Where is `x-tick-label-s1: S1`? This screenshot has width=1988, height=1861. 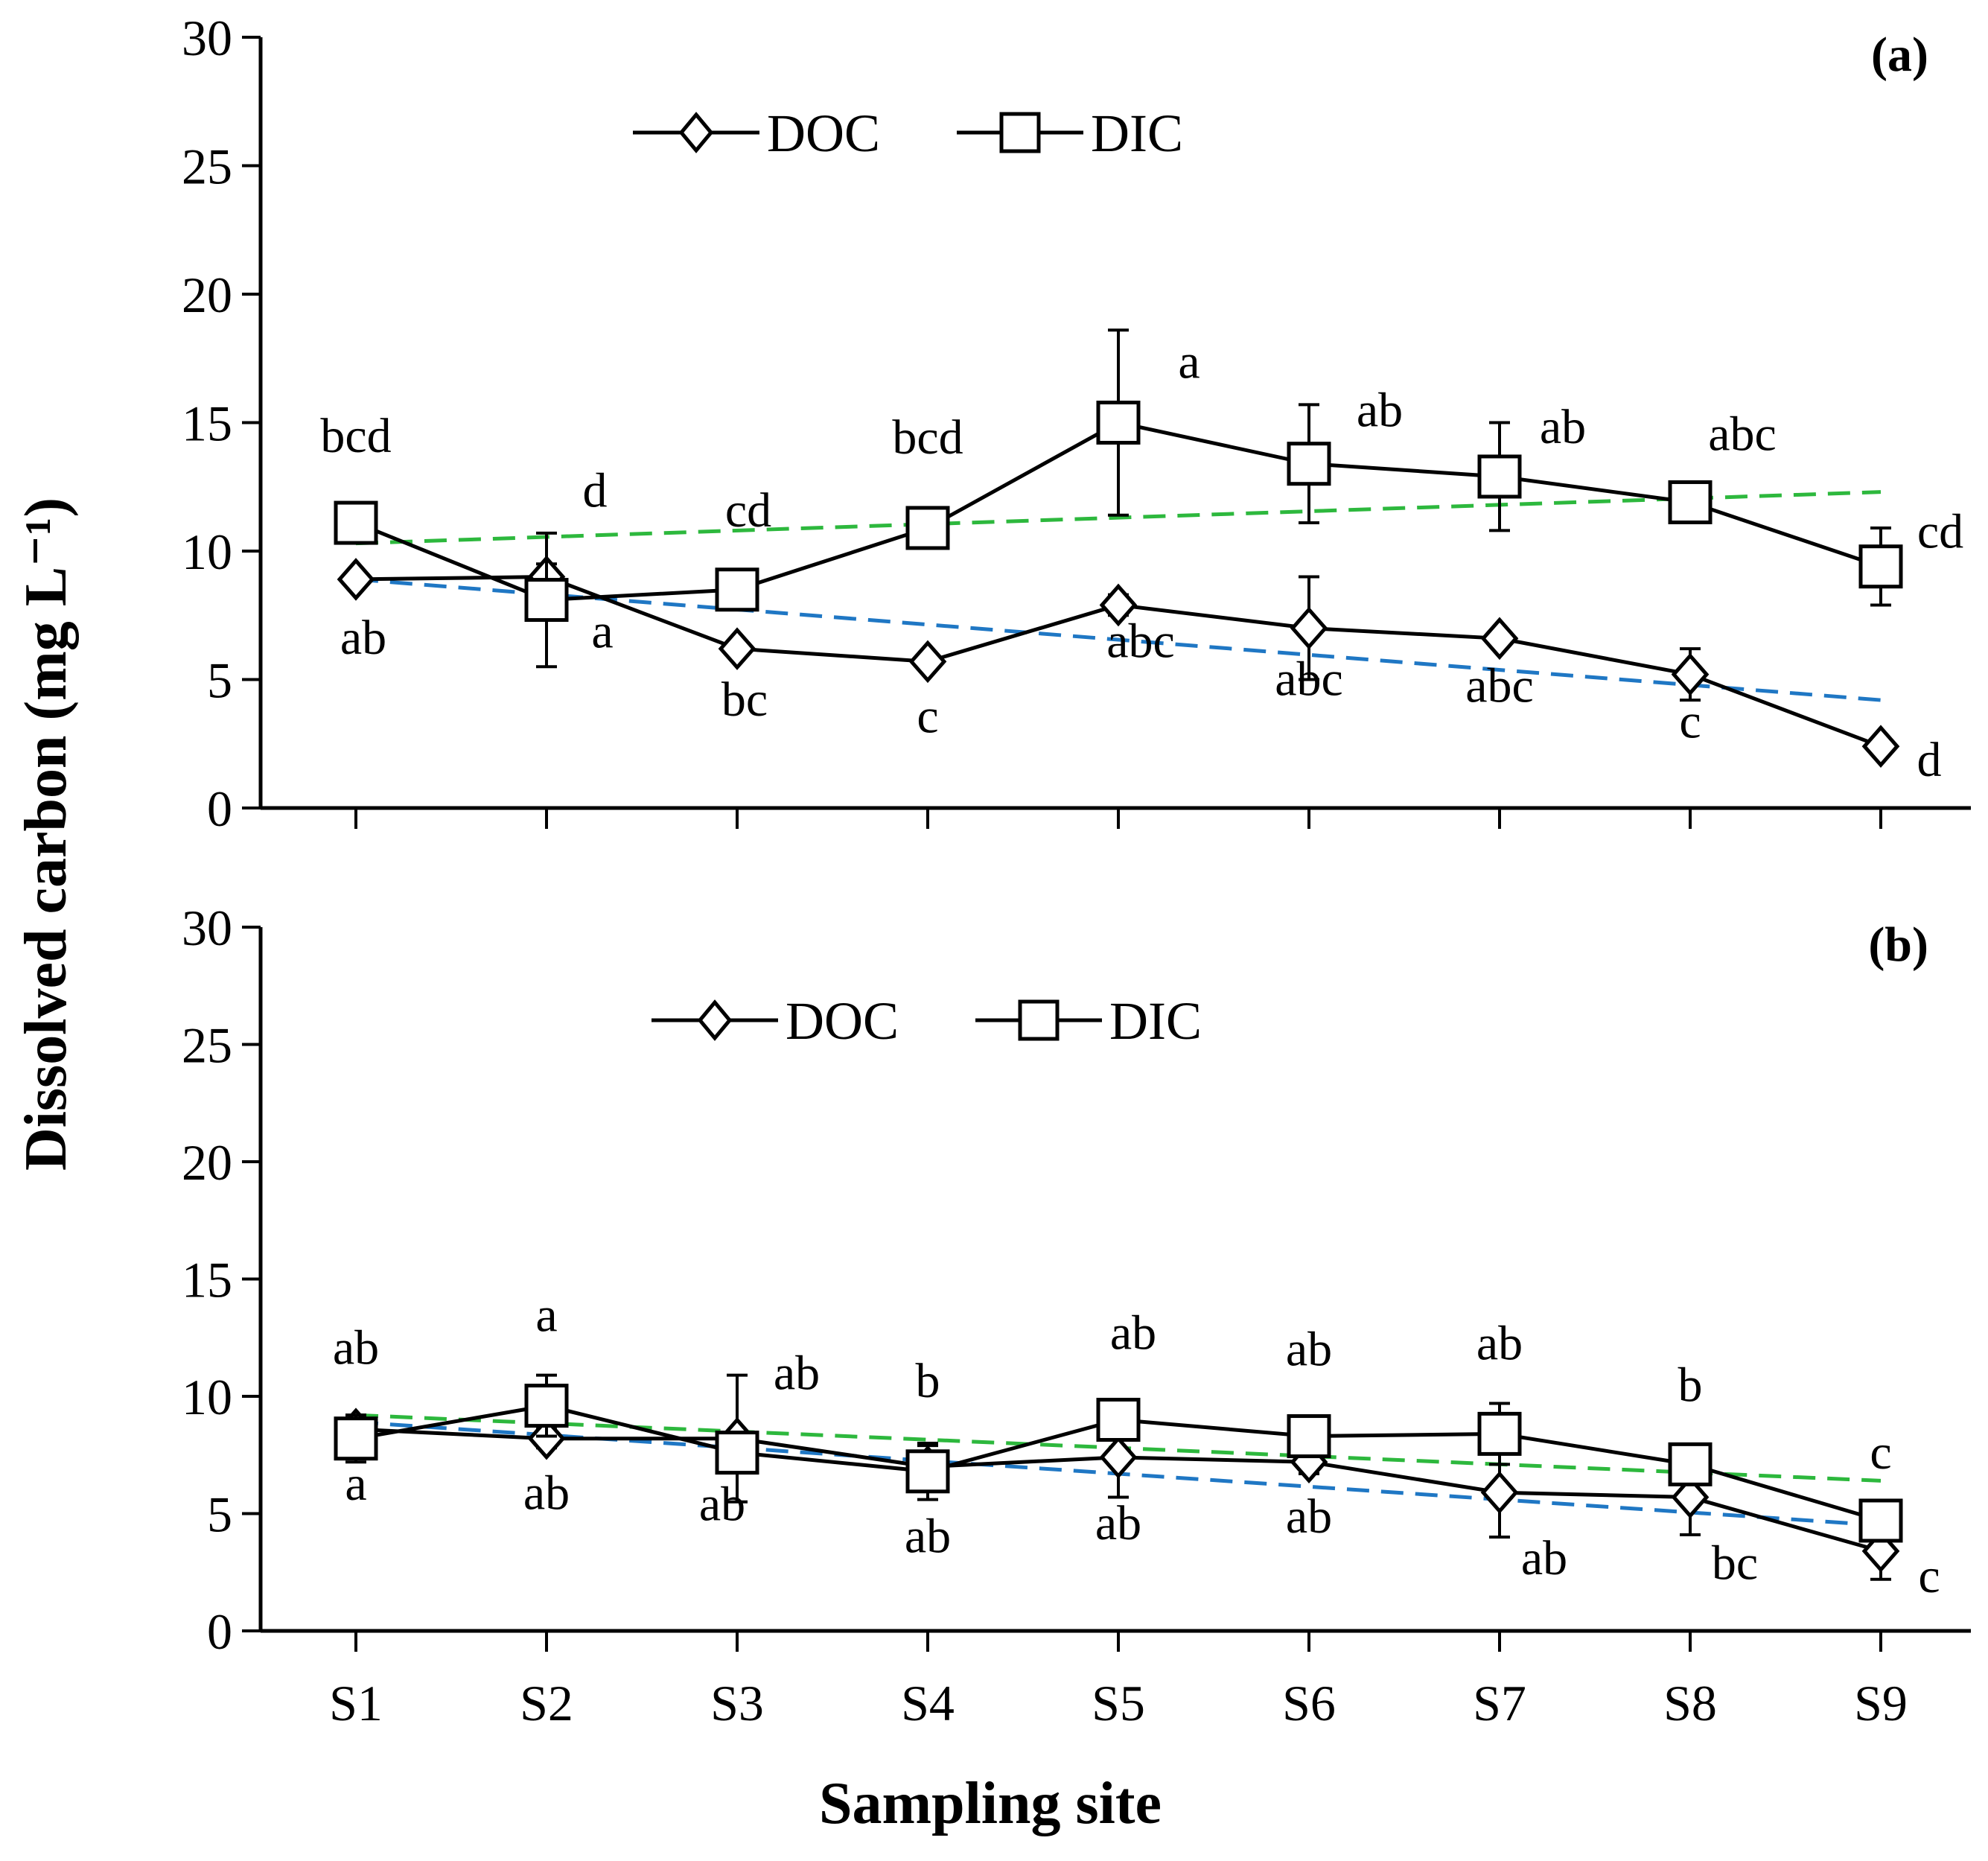
x-tick-label-s1: S1 is located at coordinates (356, 1703).